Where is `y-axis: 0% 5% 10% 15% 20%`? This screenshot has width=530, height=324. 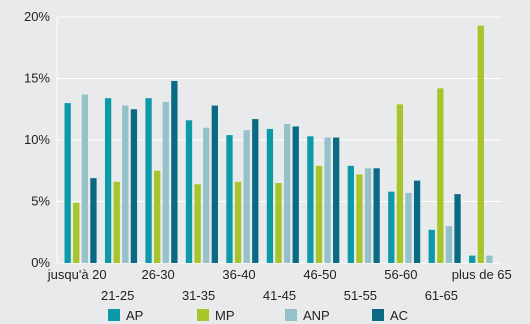
y-axis: 0% 5% 10% 15% 20% is located at coordinates (37, 139).